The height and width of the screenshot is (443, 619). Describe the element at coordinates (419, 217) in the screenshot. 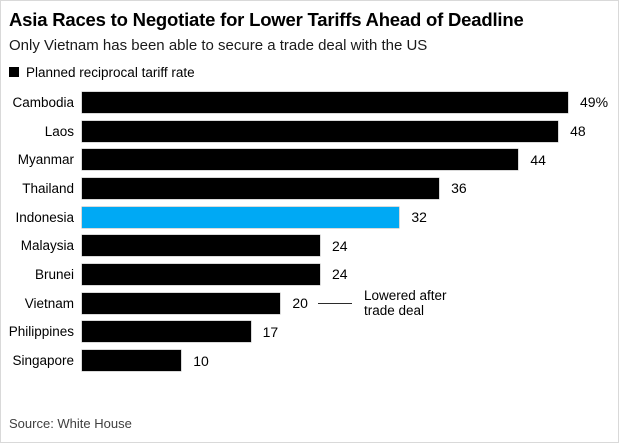

I see `value-label: 32` at that location.